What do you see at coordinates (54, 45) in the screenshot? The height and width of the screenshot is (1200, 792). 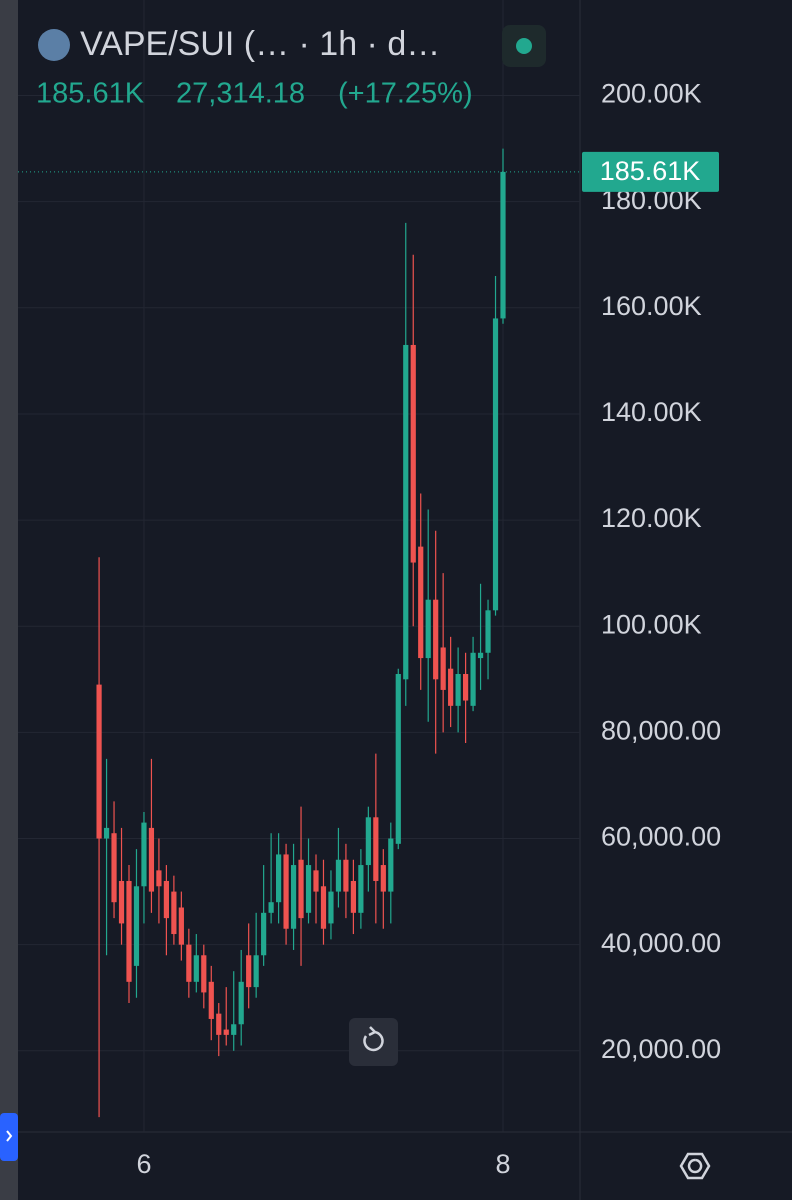 I see `token-icon` at bounding box center [54, 45].